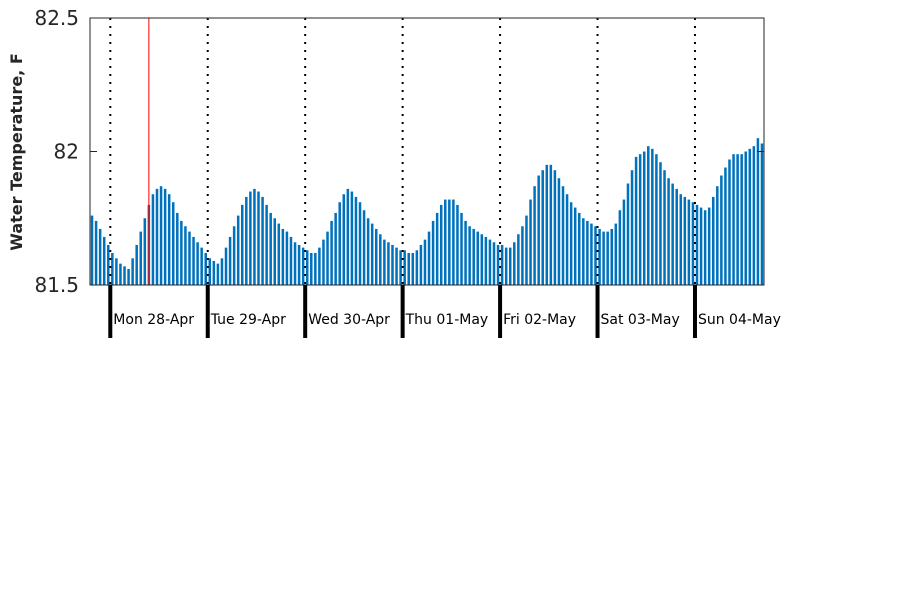 This screenshot has height=604, width=900. What do you see at coordinates (66, 152) in the screenshot?
I see `y-tick-label: 82` at bounding box center [66, 152].